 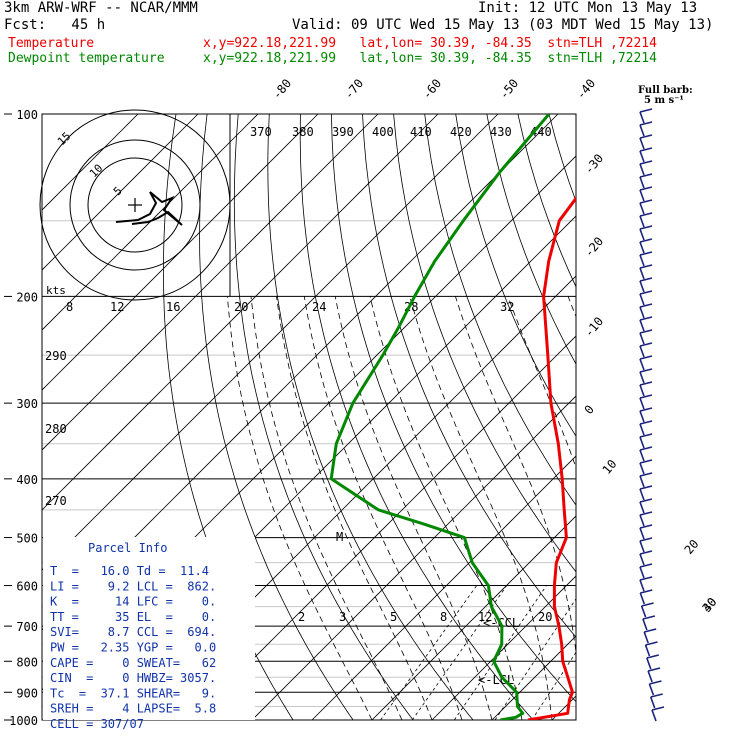 What do you see at coordinates (319, 307) in the screenshot?
I see `hodograph-speed-label: 24` at bounding box center [319, 307].